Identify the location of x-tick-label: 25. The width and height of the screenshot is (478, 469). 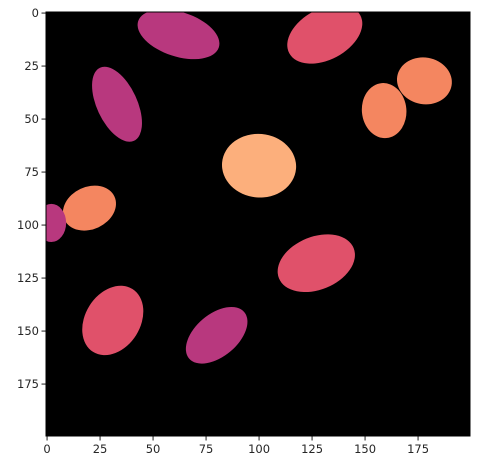
(100, 449).